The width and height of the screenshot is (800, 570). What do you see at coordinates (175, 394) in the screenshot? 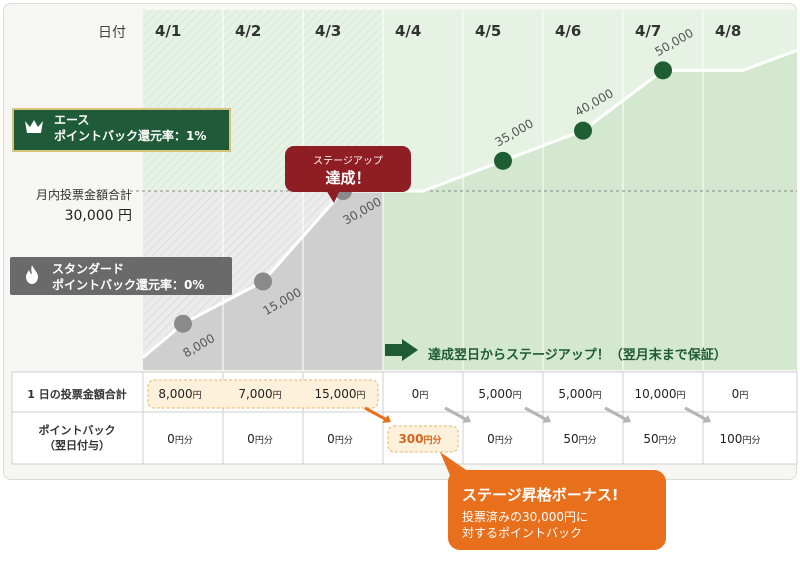
I see `daily-total-value: 8,000` at bounding box center [175, 394].